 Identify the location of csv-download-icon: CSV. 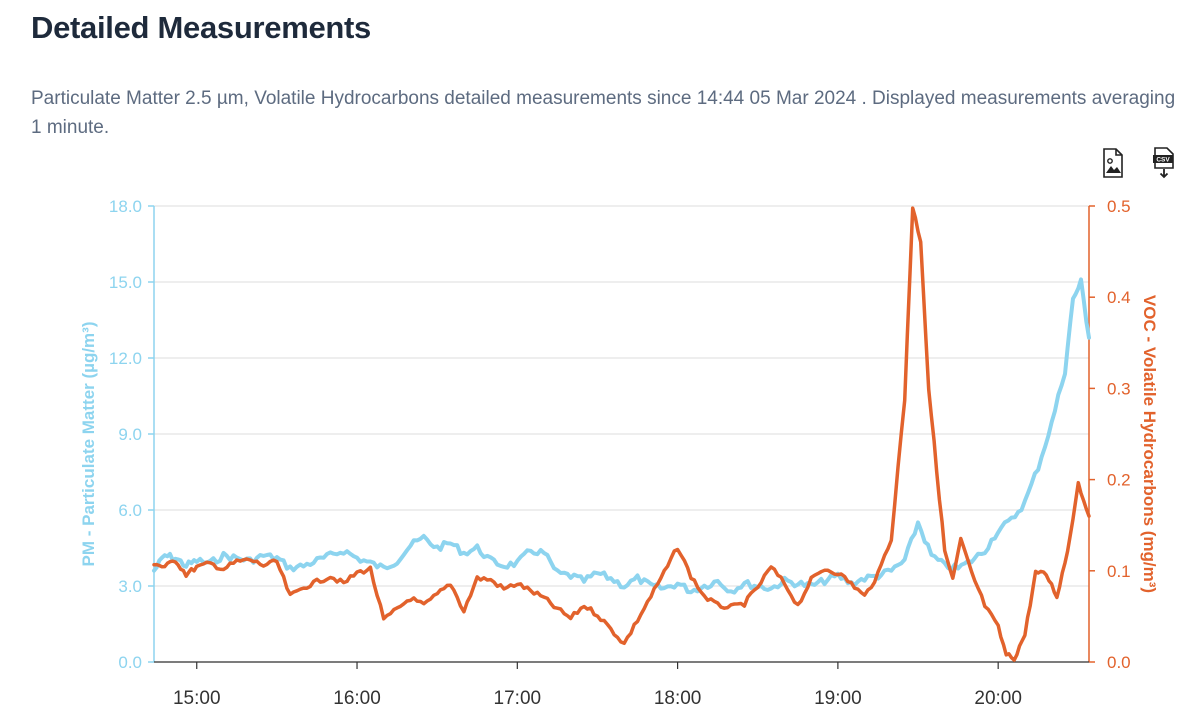
(1163, 163).